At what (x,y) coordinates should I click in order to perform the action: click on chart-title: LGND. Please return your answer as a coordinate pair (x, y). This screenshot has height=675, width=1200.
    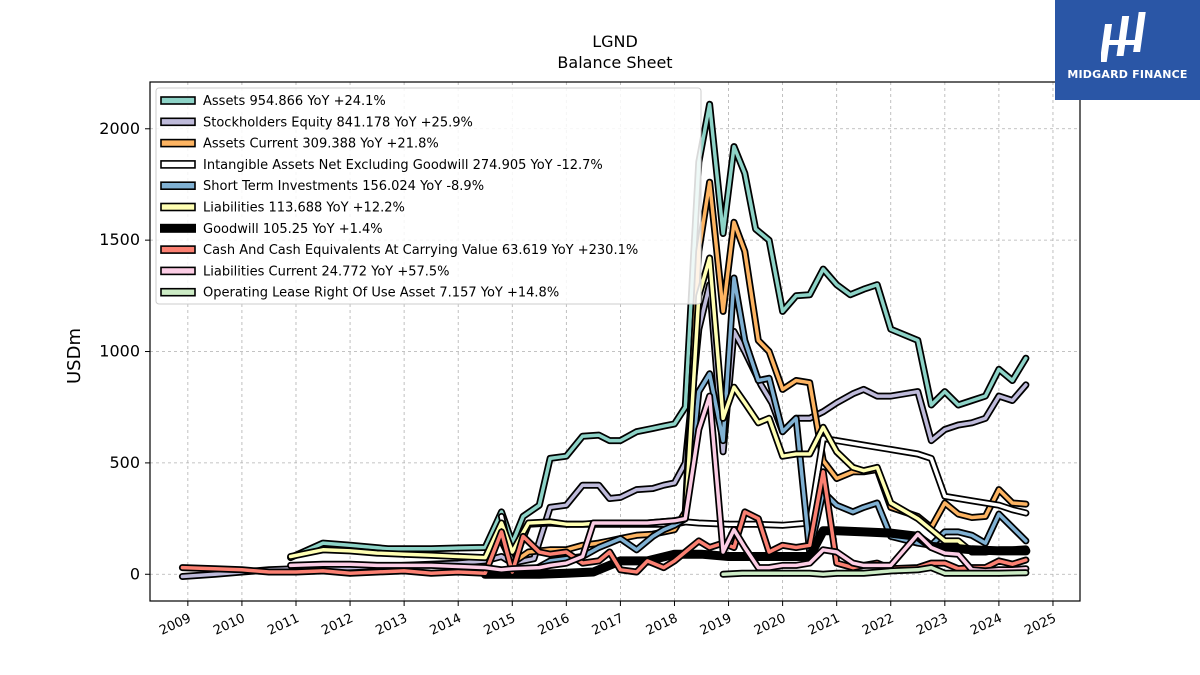
    Looking at the image, I should click on (615, 41).